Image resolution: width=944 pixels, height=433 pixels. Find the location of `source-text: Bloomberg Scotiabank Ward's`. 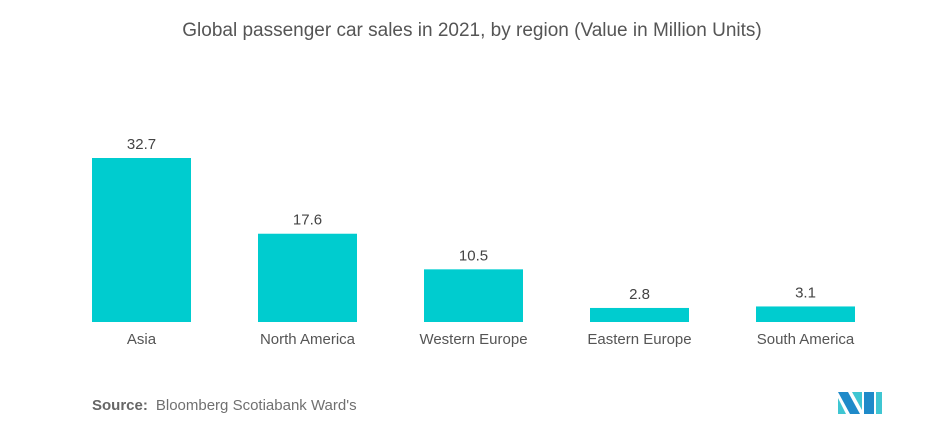

source-text: Bloomberg Scotiabank Ward's is located at coordinates (256, 405).